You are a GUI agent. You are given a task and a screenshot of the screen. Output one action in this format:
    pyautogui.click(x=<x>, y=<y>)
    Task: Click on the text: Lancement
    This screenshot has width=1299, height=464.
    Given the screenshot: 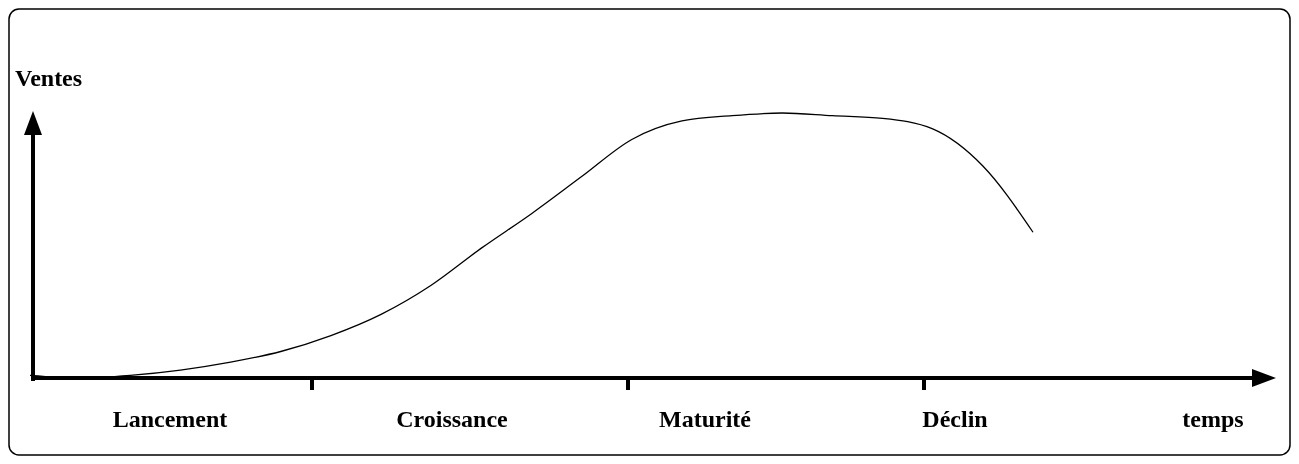 What is the action you would take?
    pyautogui.click(x=170, y=419)
    